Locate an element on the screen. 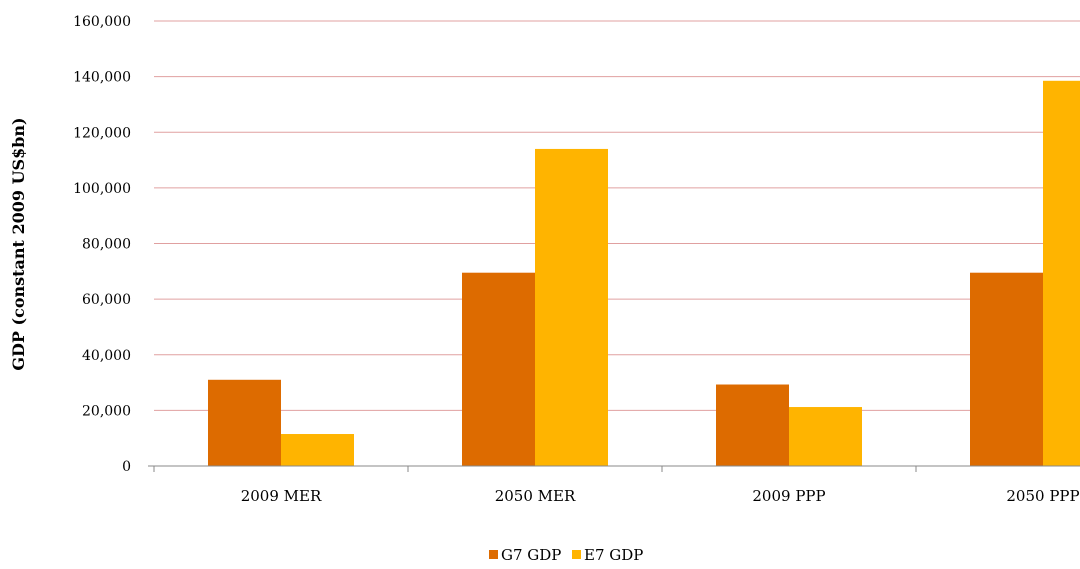  y-axis-title: GDP (constant 2009 US$bn) is located at coordinates (18, 243).